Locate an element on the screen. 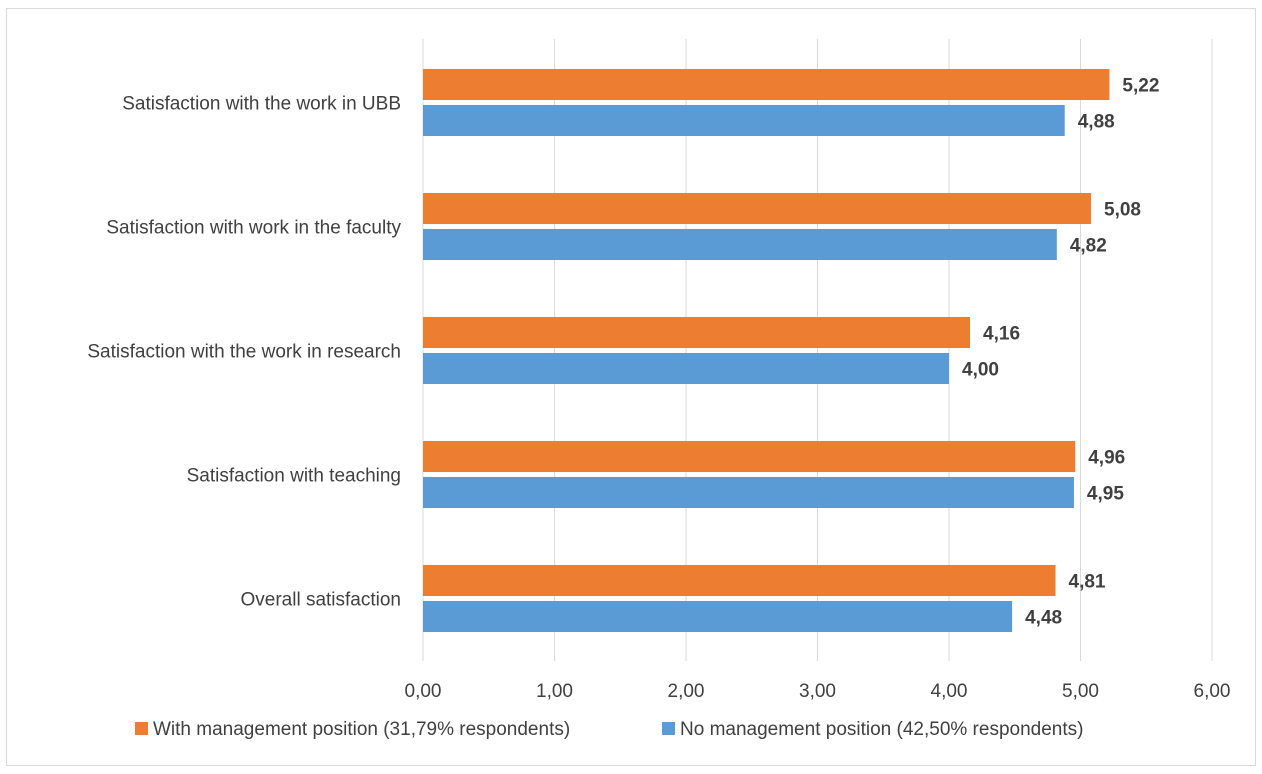 The height and width of the screenshot is (774, 1262). data-label: 4,48 is located at coordinates (1043, 618).